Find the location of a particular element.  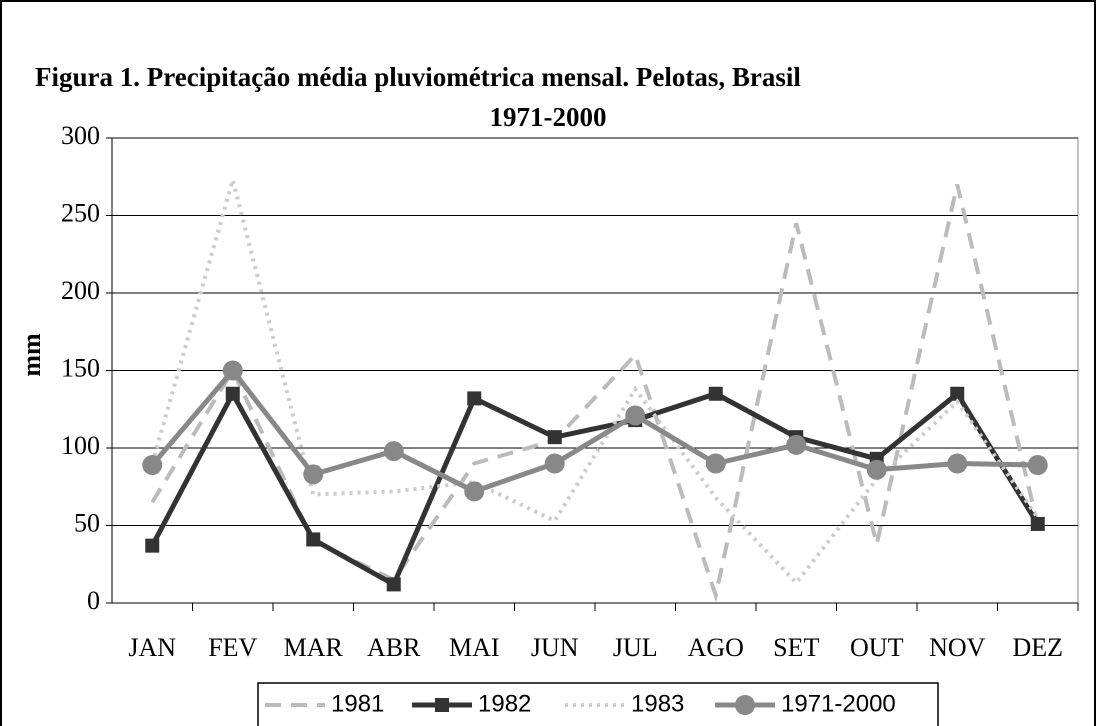

legend-label: 1983 is located at coordinates (657, 703).